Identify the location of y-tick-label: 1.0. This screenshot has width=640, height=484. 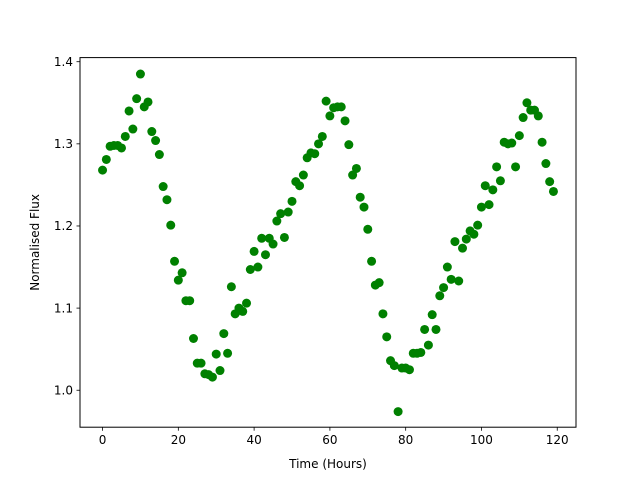
(63, 390).